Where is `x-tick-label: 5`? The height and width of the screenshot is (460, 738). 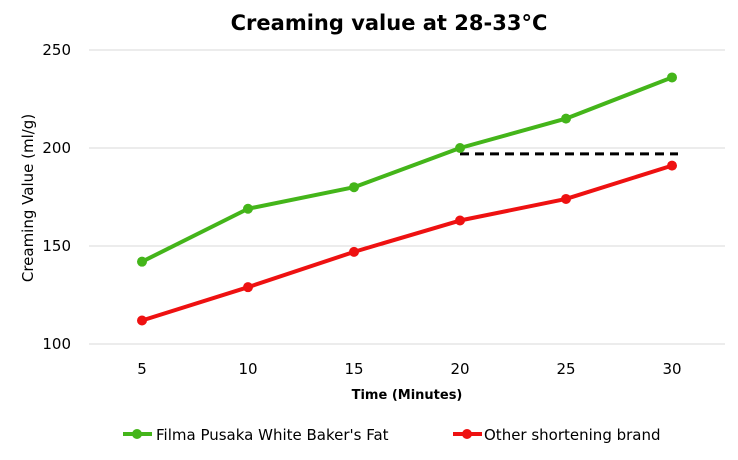
x-tick-label: 5 is located at coordinates (142, 369).